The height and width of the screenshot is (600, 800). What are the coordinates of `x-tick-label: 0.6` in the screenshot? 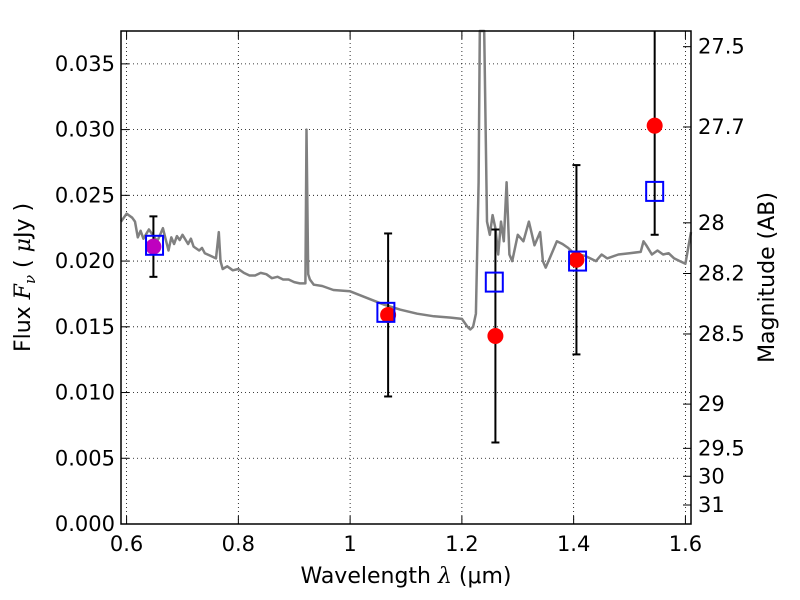 It's located at (126, 544).